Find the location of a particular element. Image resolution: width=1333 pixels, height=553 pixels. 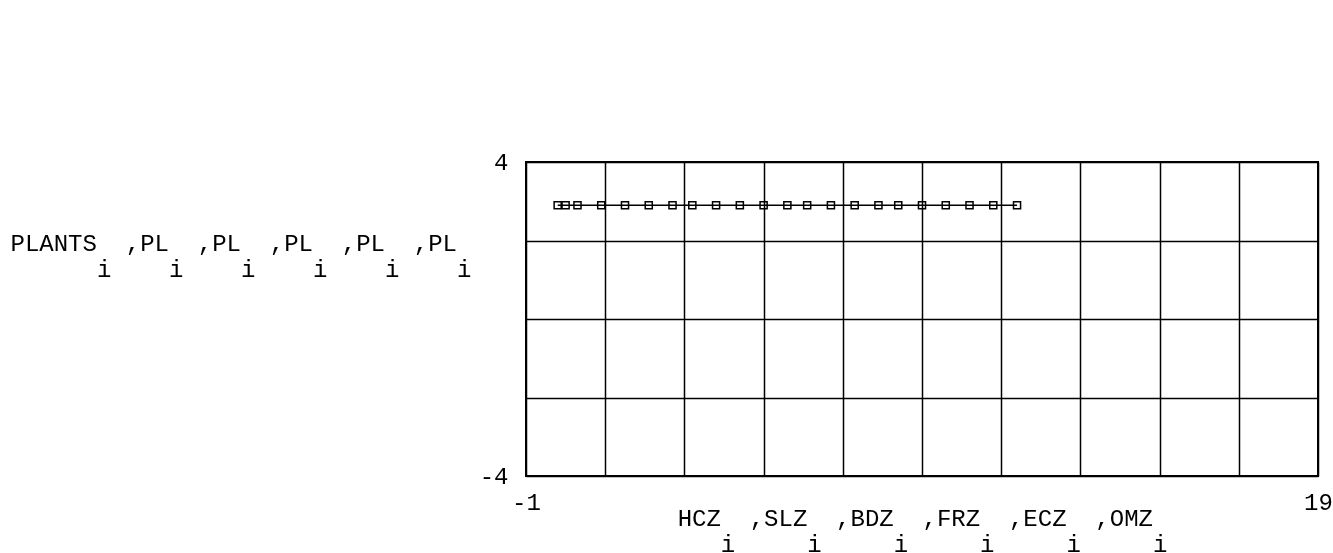

x-tick-label: 19 is located at coordinates (1318, 503).